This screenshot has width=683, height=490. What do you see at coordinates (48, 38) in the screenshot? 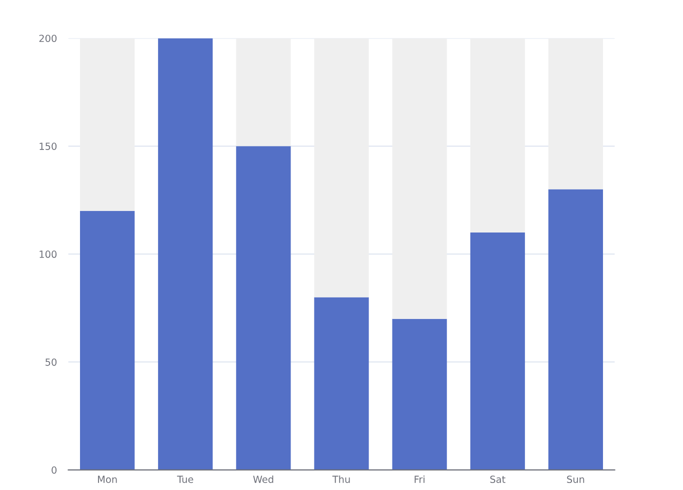
I see `y-tick-label: 200` at bounding box center [48, 38].